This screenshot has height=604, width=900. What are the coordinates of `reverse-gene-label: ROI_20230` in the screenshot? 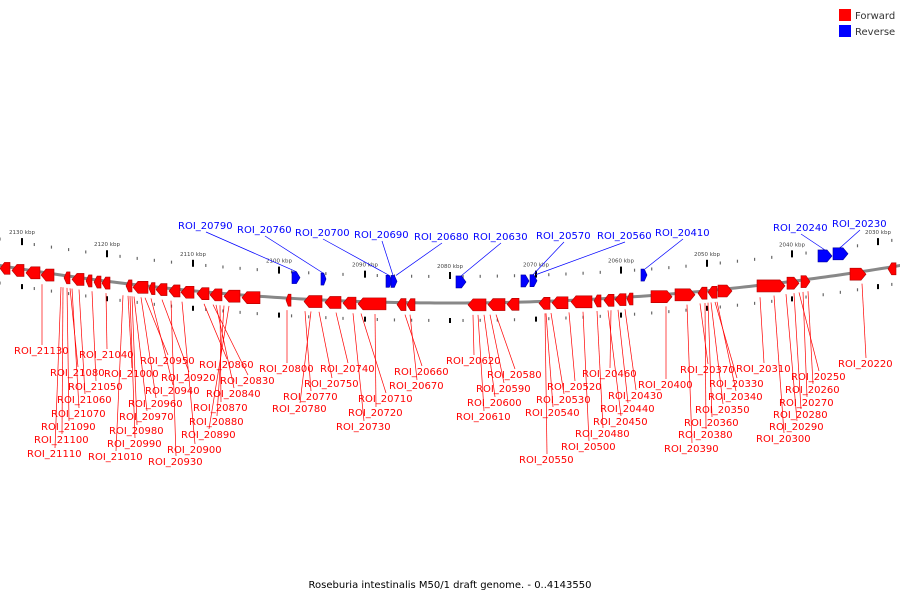 It's located at (859, 224).